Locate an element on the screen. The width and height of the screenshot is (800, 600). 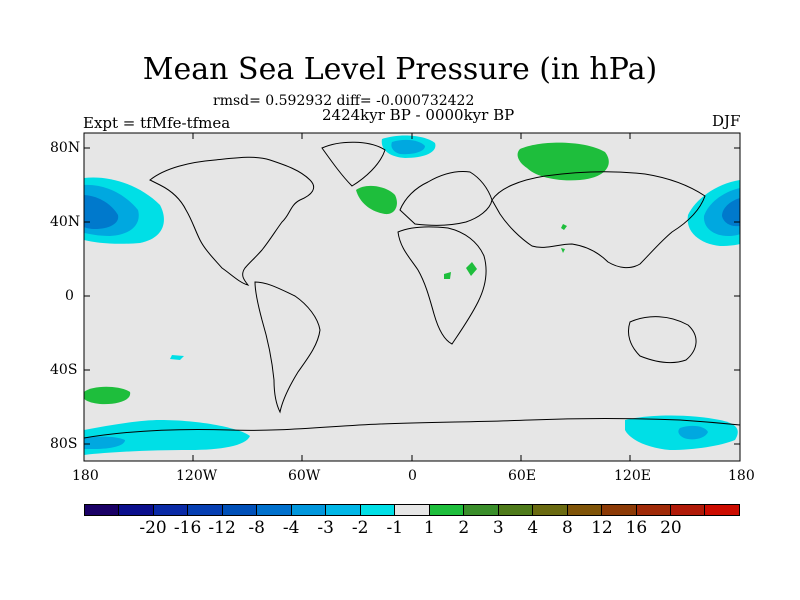
colorbar-label: -4 is located at coordinates (291, 528).